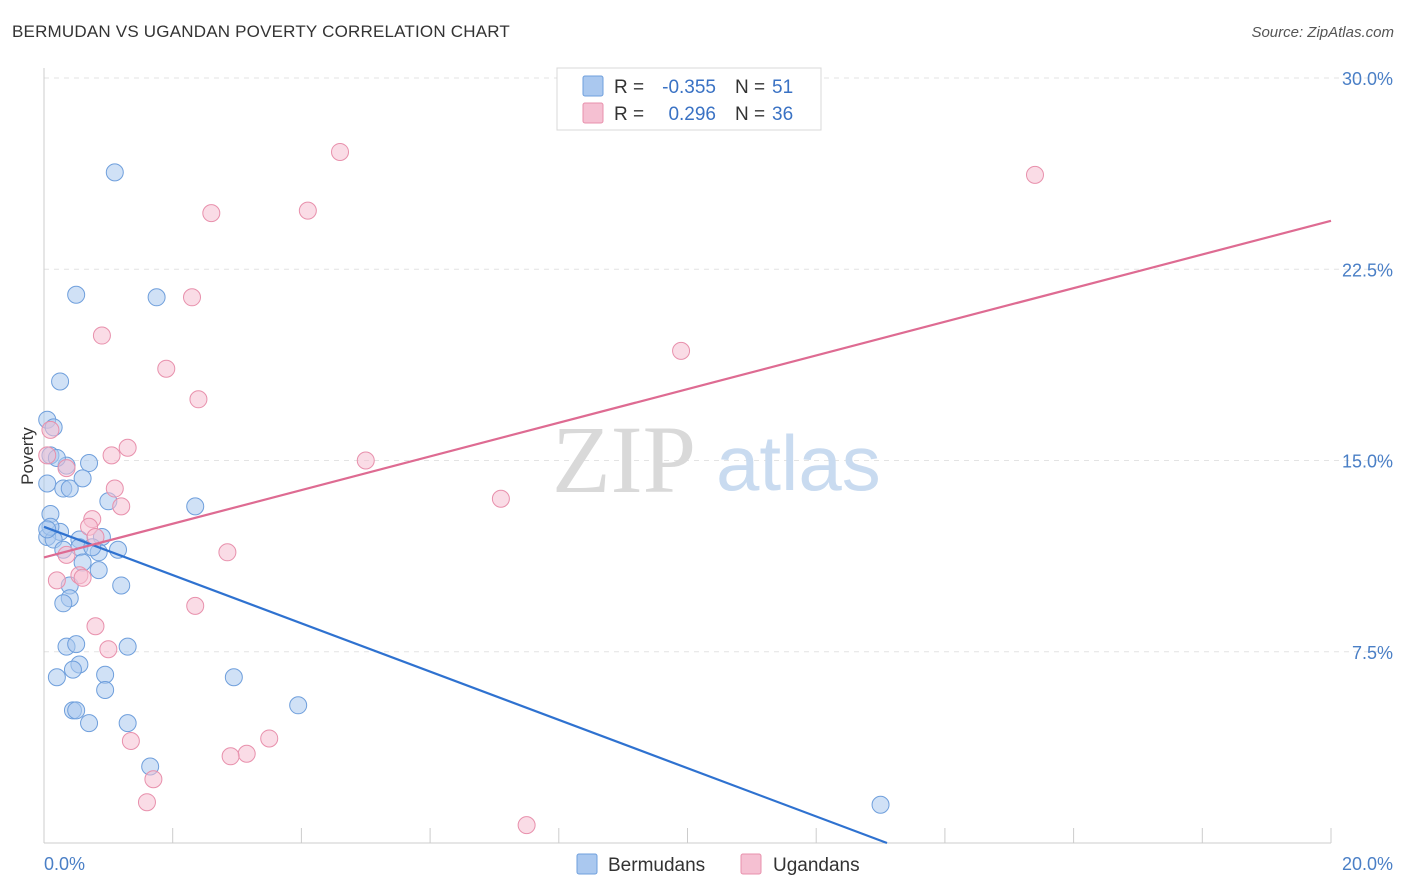 This screenshot has width=1406, height=892. Describe the element at coordinates (689, 99) in the screenshot. I see `stats-legend: R = -0.355 N = 51 R = 0.296 N = 36` at that location.